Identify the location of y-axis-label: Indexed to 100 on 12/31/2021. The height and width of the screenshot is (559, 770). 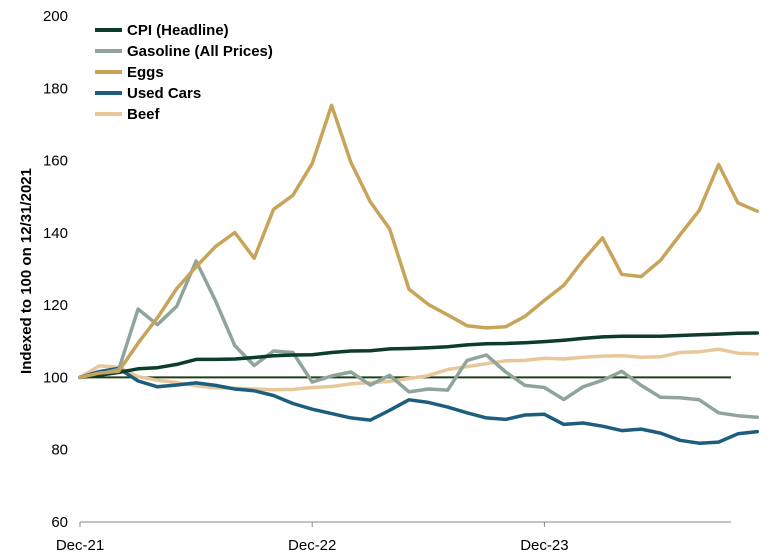
(26, 271).